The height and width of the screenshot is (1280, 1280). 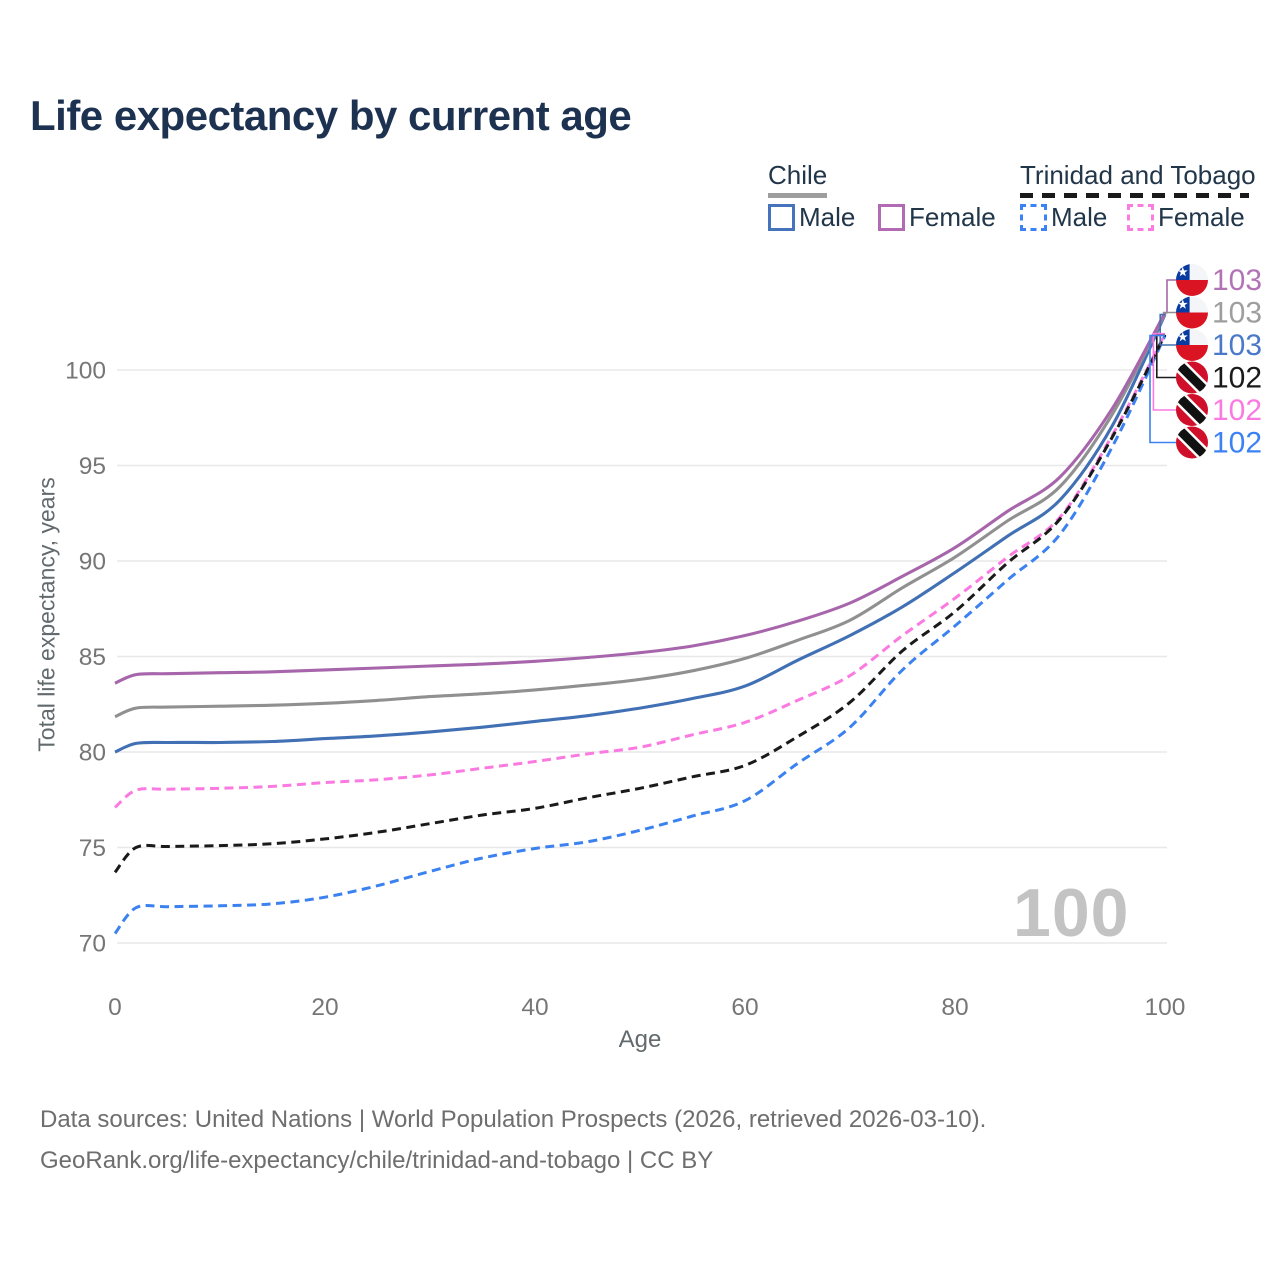 What do you see at coordinates (331, 115) in the screenshot?
I see `page-title: Life expectancy by current age` at bounding box center [331, 115].